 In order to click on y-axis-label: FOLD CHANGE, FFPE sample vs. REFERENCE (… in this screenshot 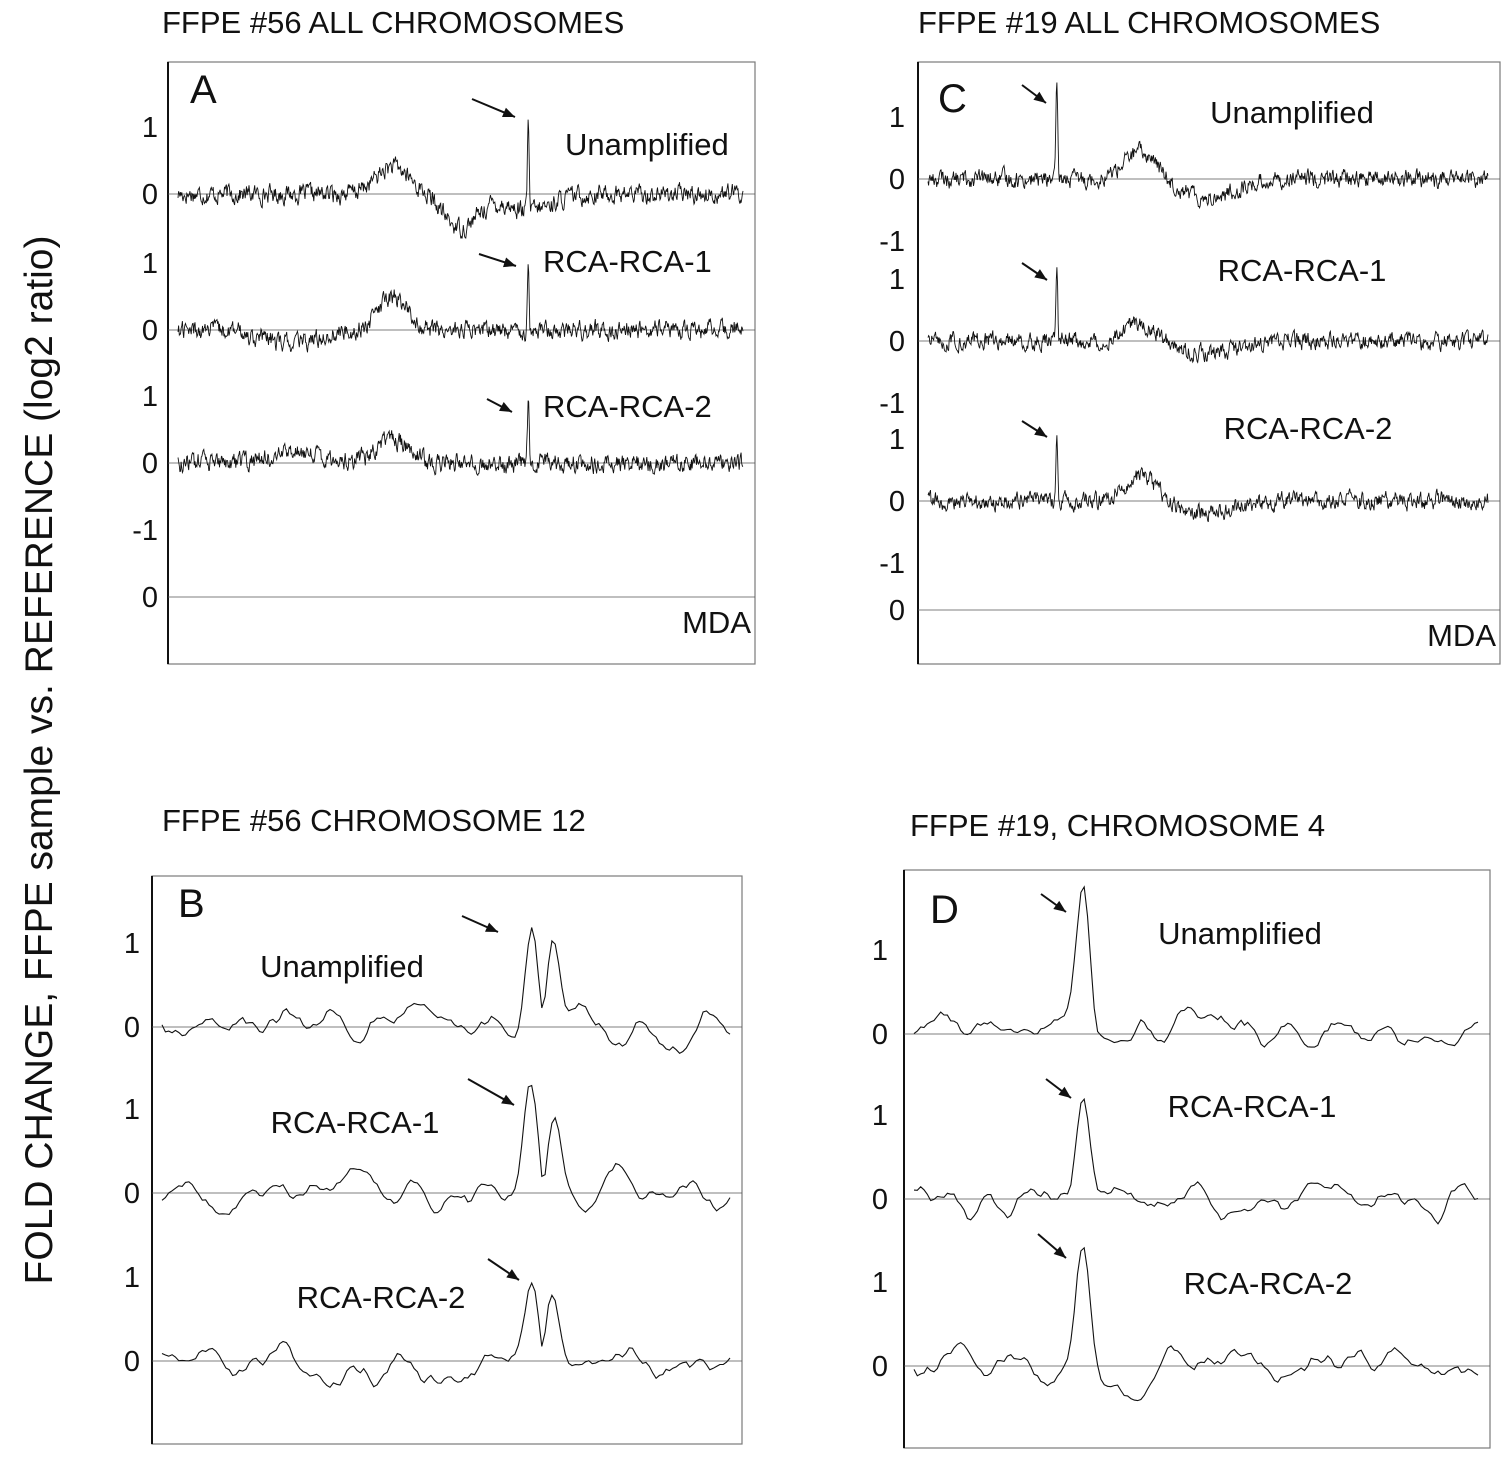, I will do `click(39, 760)`.